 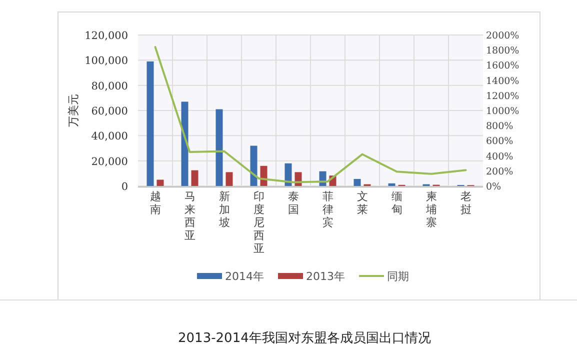 I want to click on x-tick-label: 马来西亚, so click(x=190, y=216).